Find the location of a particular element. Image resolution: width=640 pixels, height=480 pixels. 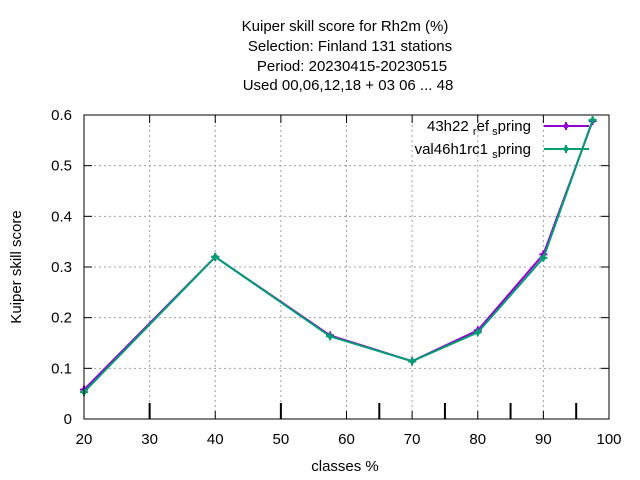

x-tick-label: 20 is located at coordinates (84, 439).